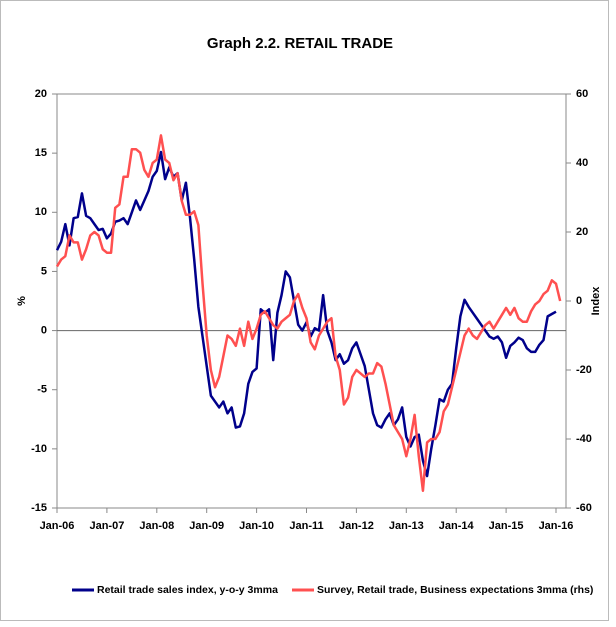 The height and width of the screenshot is (627, 616). Describe the element at coordinates (584, 439) in the screenshot. I see `y2-tick-label: -40` at that location.